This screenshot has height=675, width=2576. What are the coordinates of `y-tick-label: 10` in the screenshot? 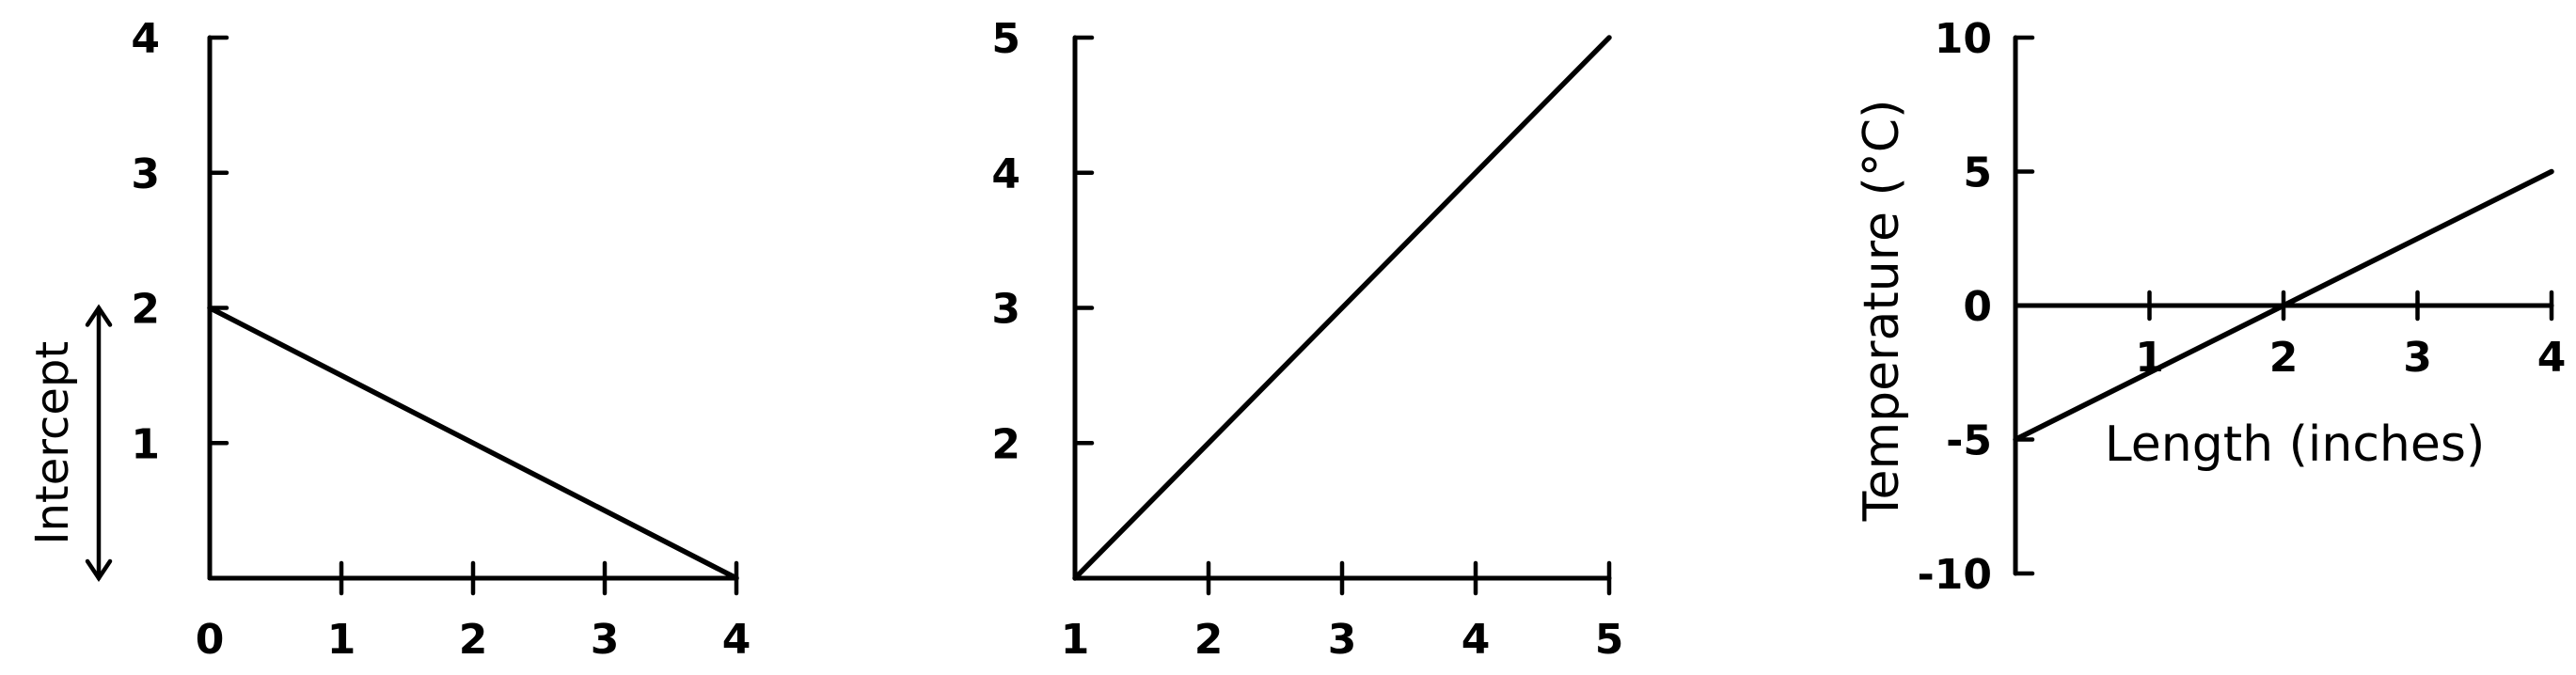 It's located at (1963, 39).